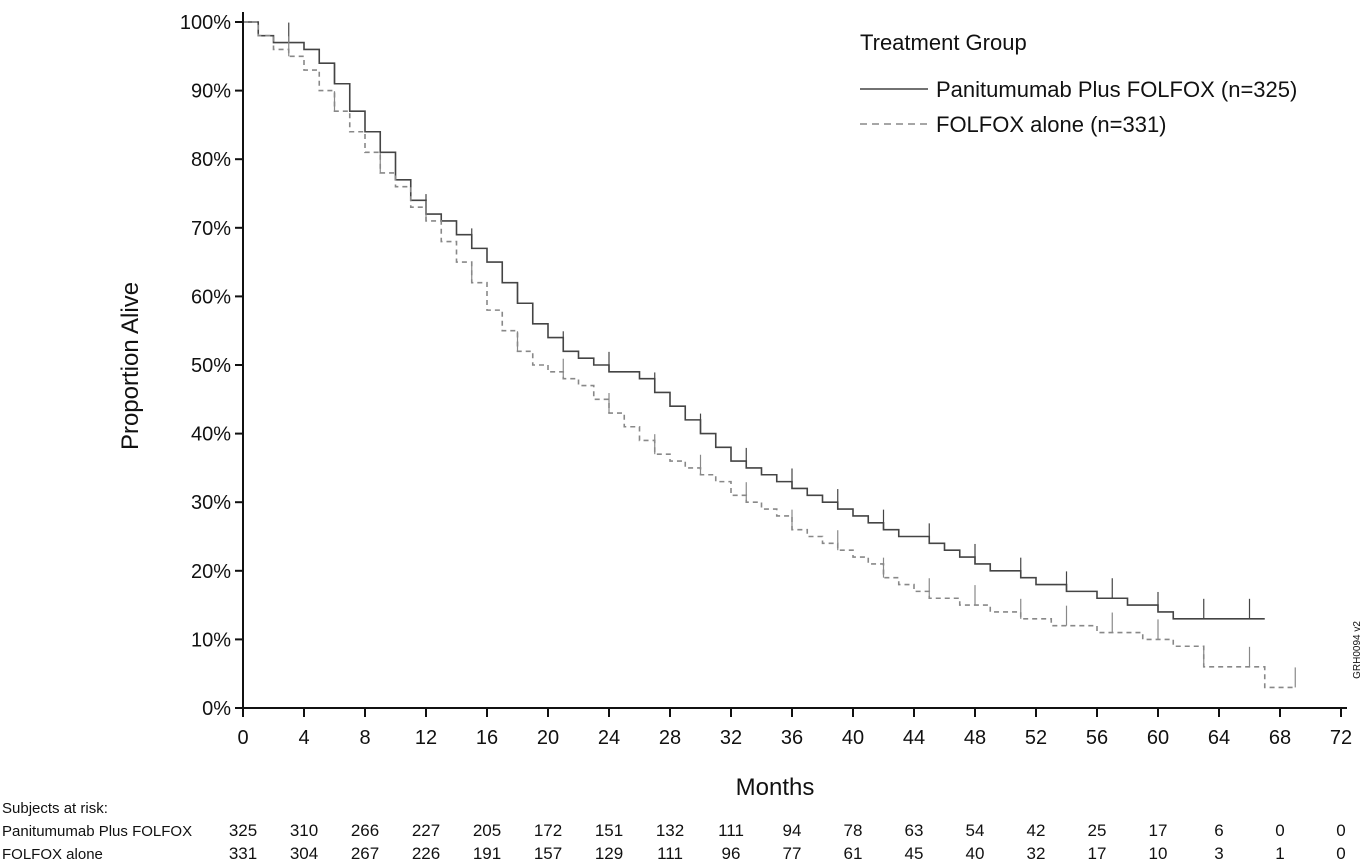 The image size is (1367, 867). Describe the element at coordinates (426, 830) in the screenshot. I see `risk-value: 227` at that location.